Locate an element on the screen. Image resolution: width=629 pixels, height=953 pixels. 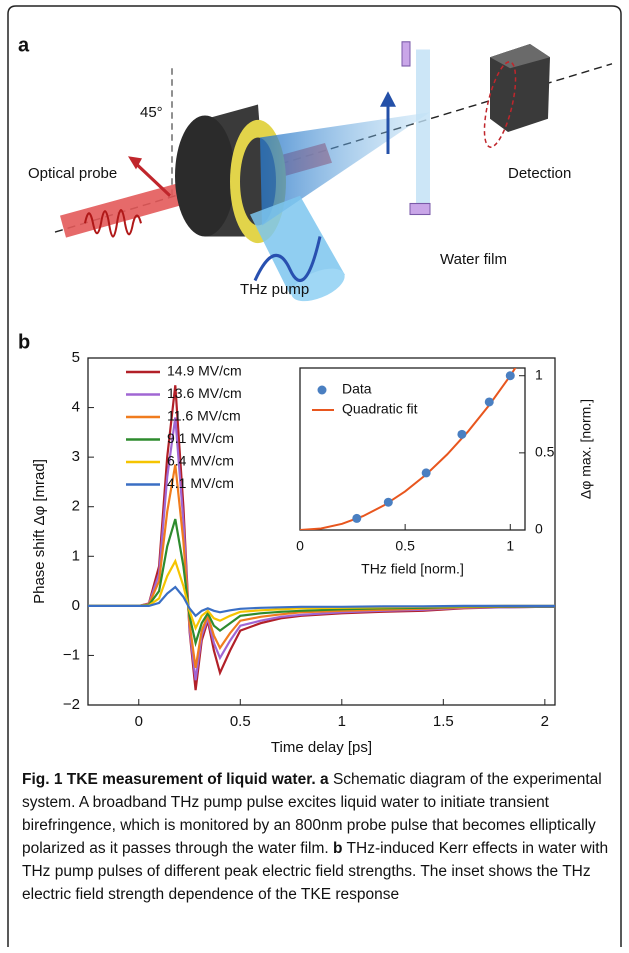
caption-label: b is located at coordinates (338, 848).